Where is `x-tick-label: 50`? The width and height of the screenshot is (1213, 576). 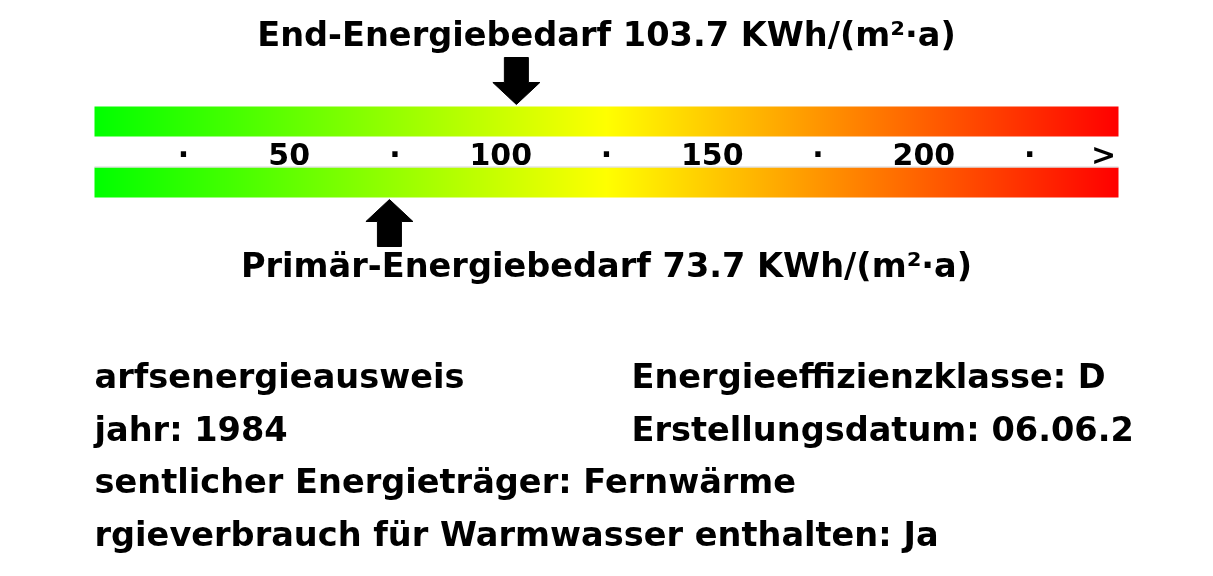
x-tick-label: 50 is located at coordinates (289, 154).